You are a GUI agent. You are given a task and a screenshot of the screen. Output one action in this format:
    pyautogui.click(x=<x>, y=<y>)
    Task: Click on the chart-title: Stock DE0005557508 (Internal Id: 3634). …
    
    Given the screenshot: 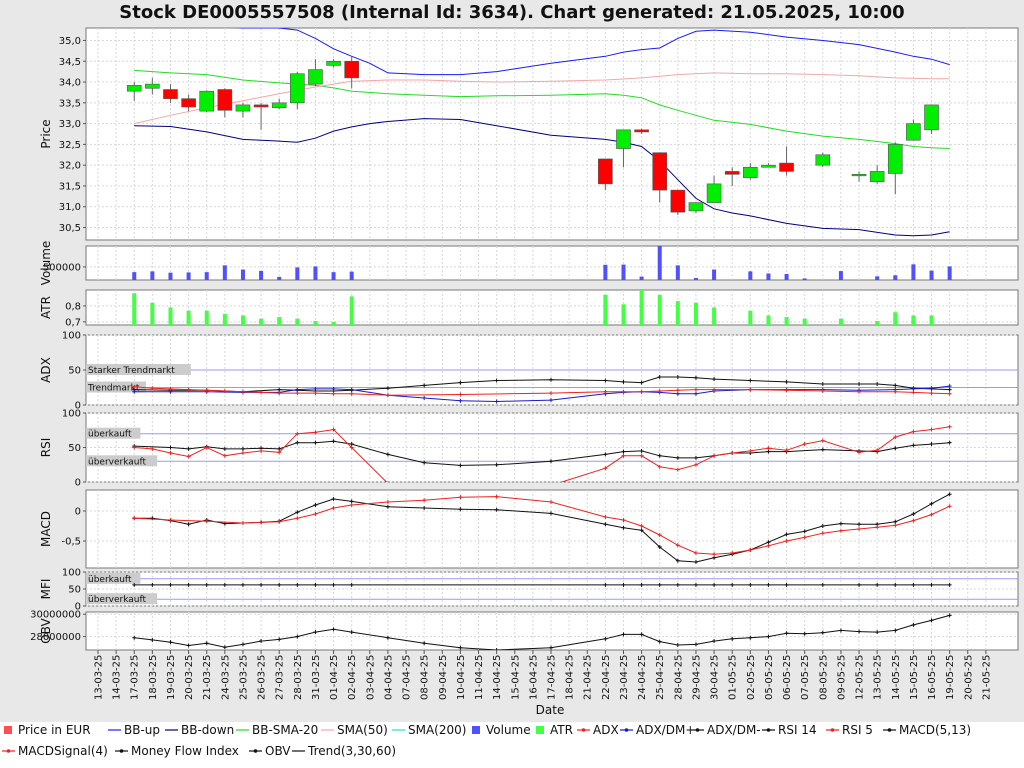 What is the action you would take?
    pyautogui.click(x=511, y=12)
    